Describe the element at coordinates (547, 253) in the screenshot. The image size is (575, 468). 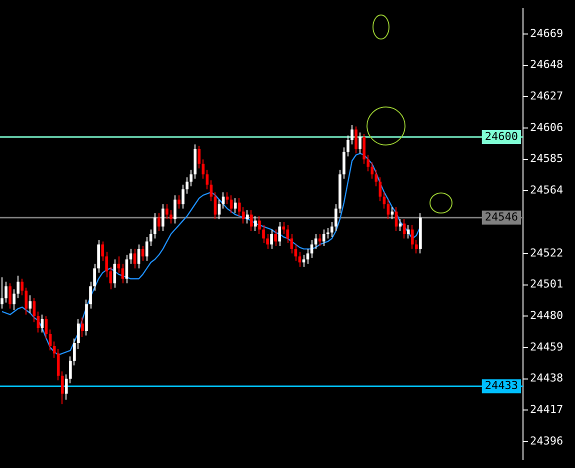
I see `y-tick-label: 24522` at that location.